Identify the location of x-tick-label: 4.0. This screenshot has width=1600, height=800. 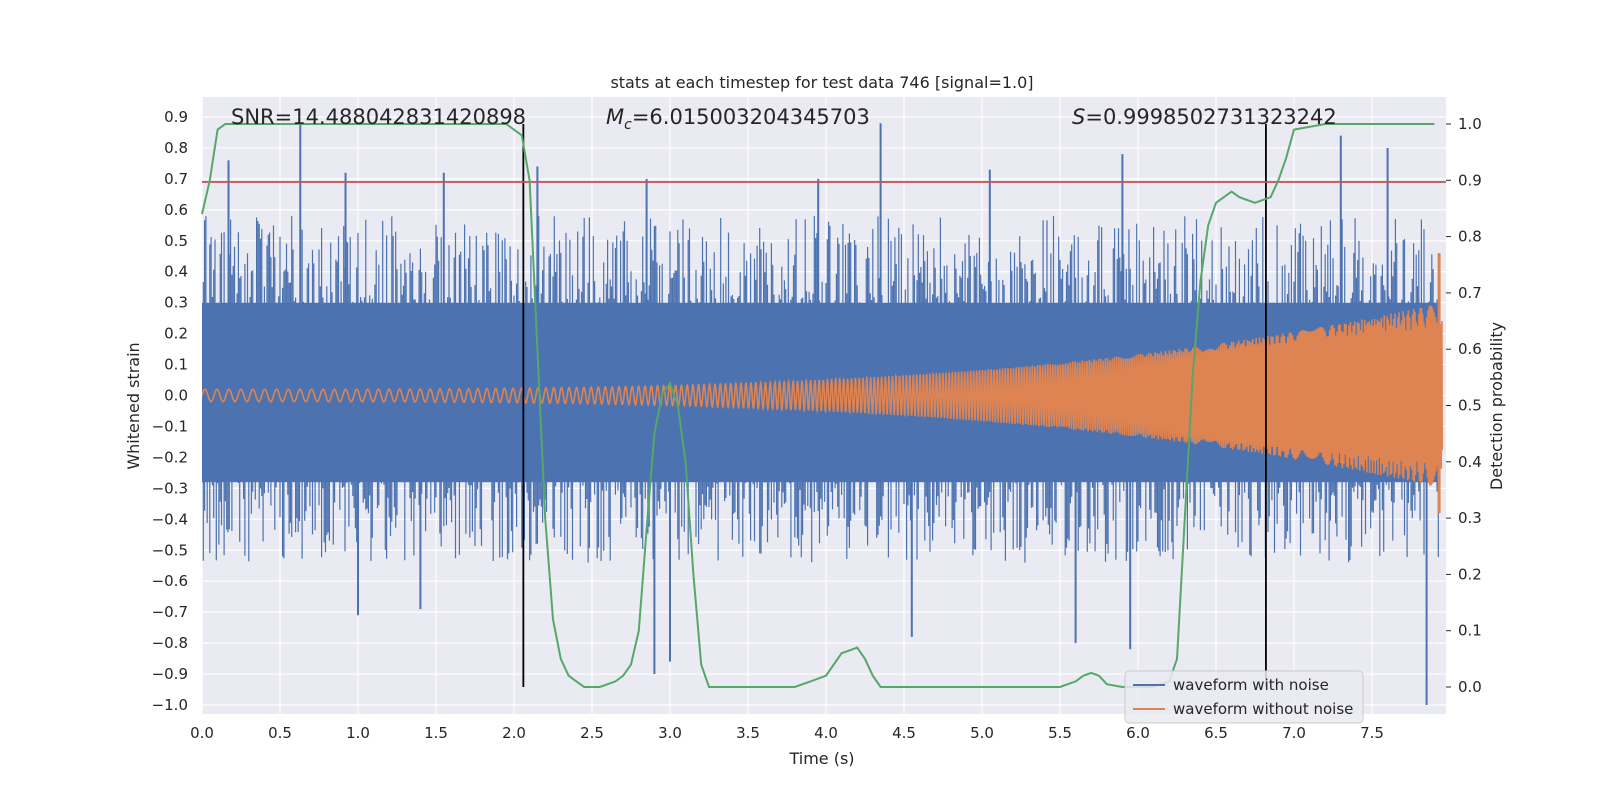
(826, 733).